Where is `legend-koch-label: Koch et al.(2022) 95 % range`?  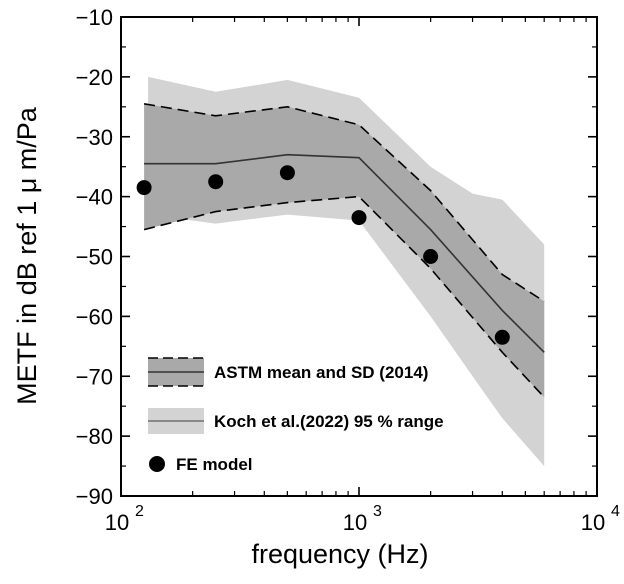
legend-koch-label: Koch et al.(2022) 95 % range is located at coordinates (329, 421).